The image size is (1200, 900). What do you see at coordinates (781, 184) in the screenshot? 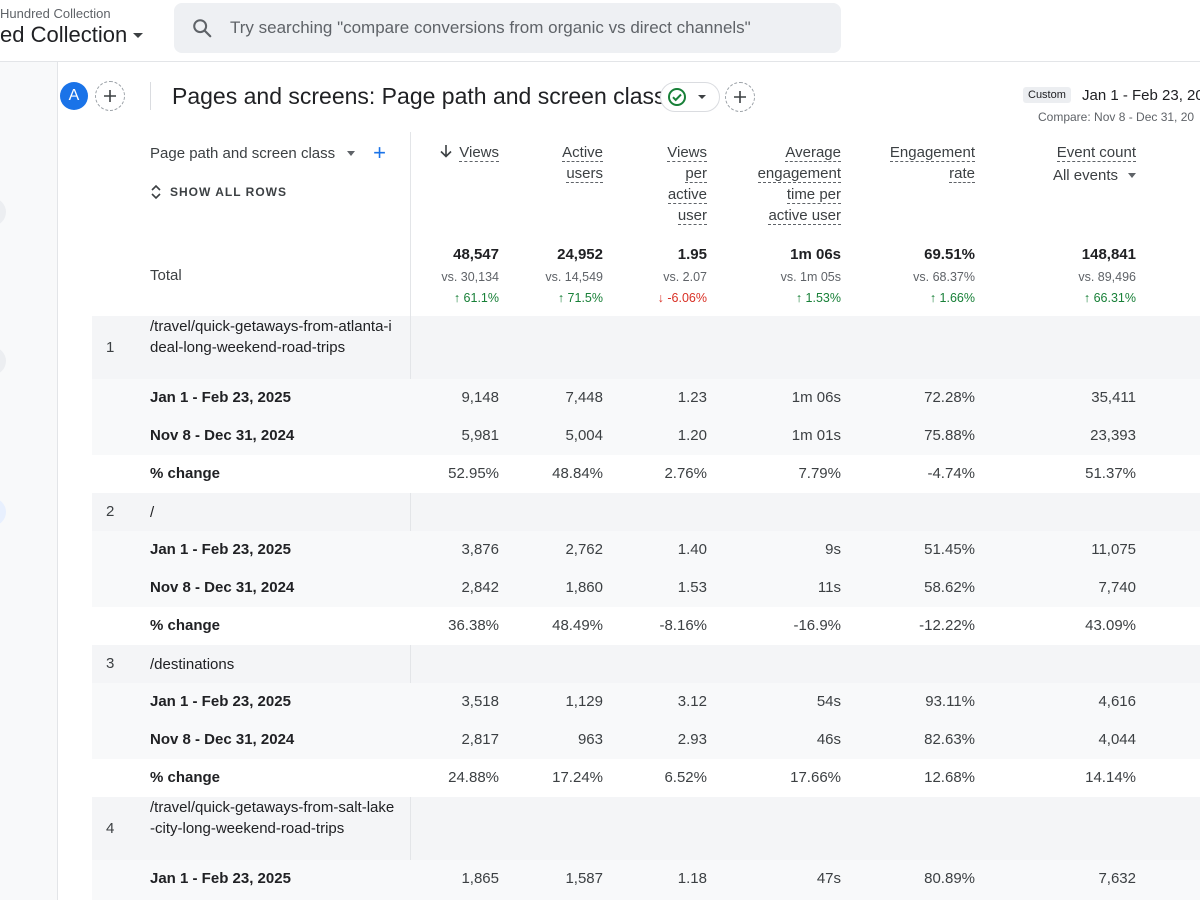
I see `metric-header: Average engagement time per active user` at bounding box center [781, 184].